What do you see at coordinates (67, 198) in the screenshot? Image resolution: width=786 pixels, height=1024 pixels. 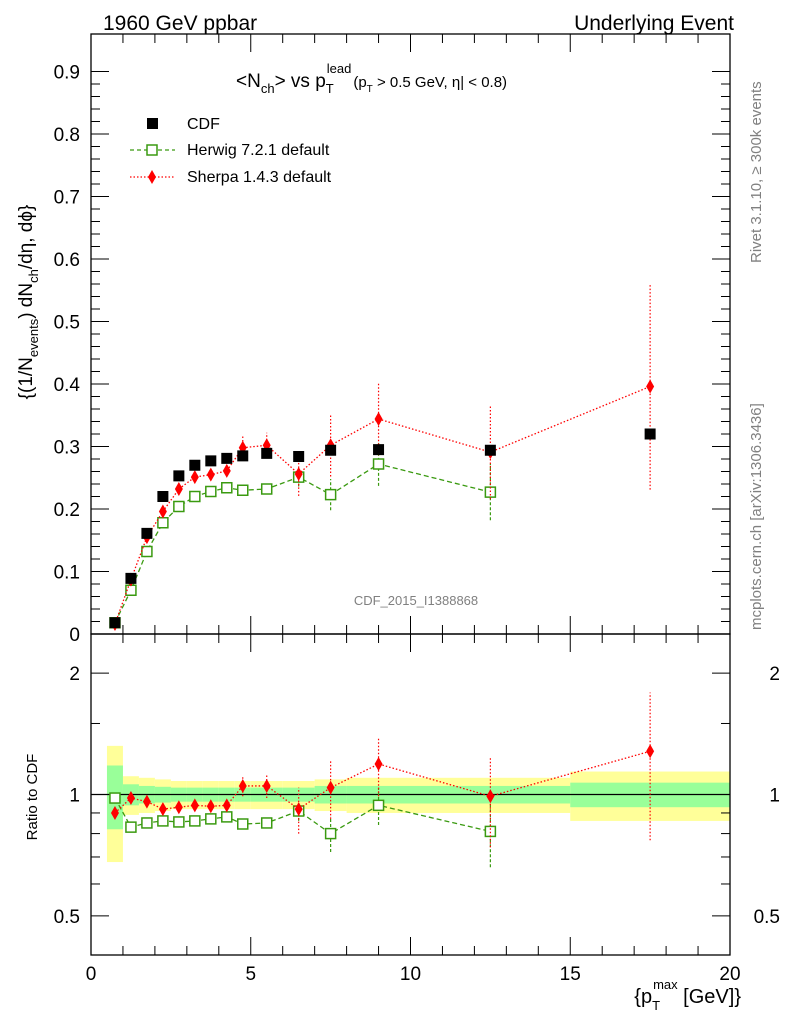 I see `main-y-tick-label: 0.7` at bounding box center [67, 198].